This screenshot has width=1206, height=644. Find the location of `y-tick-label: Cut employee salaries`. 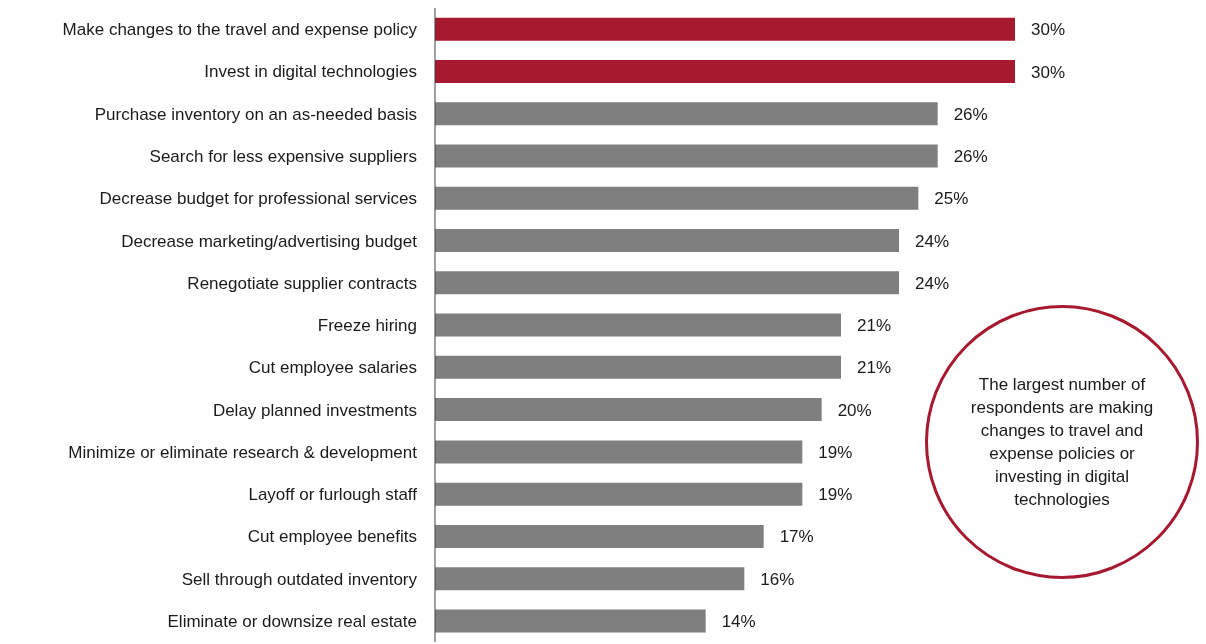

y-tick-label: Cut employee salaries is located at coordinates (332, 368).